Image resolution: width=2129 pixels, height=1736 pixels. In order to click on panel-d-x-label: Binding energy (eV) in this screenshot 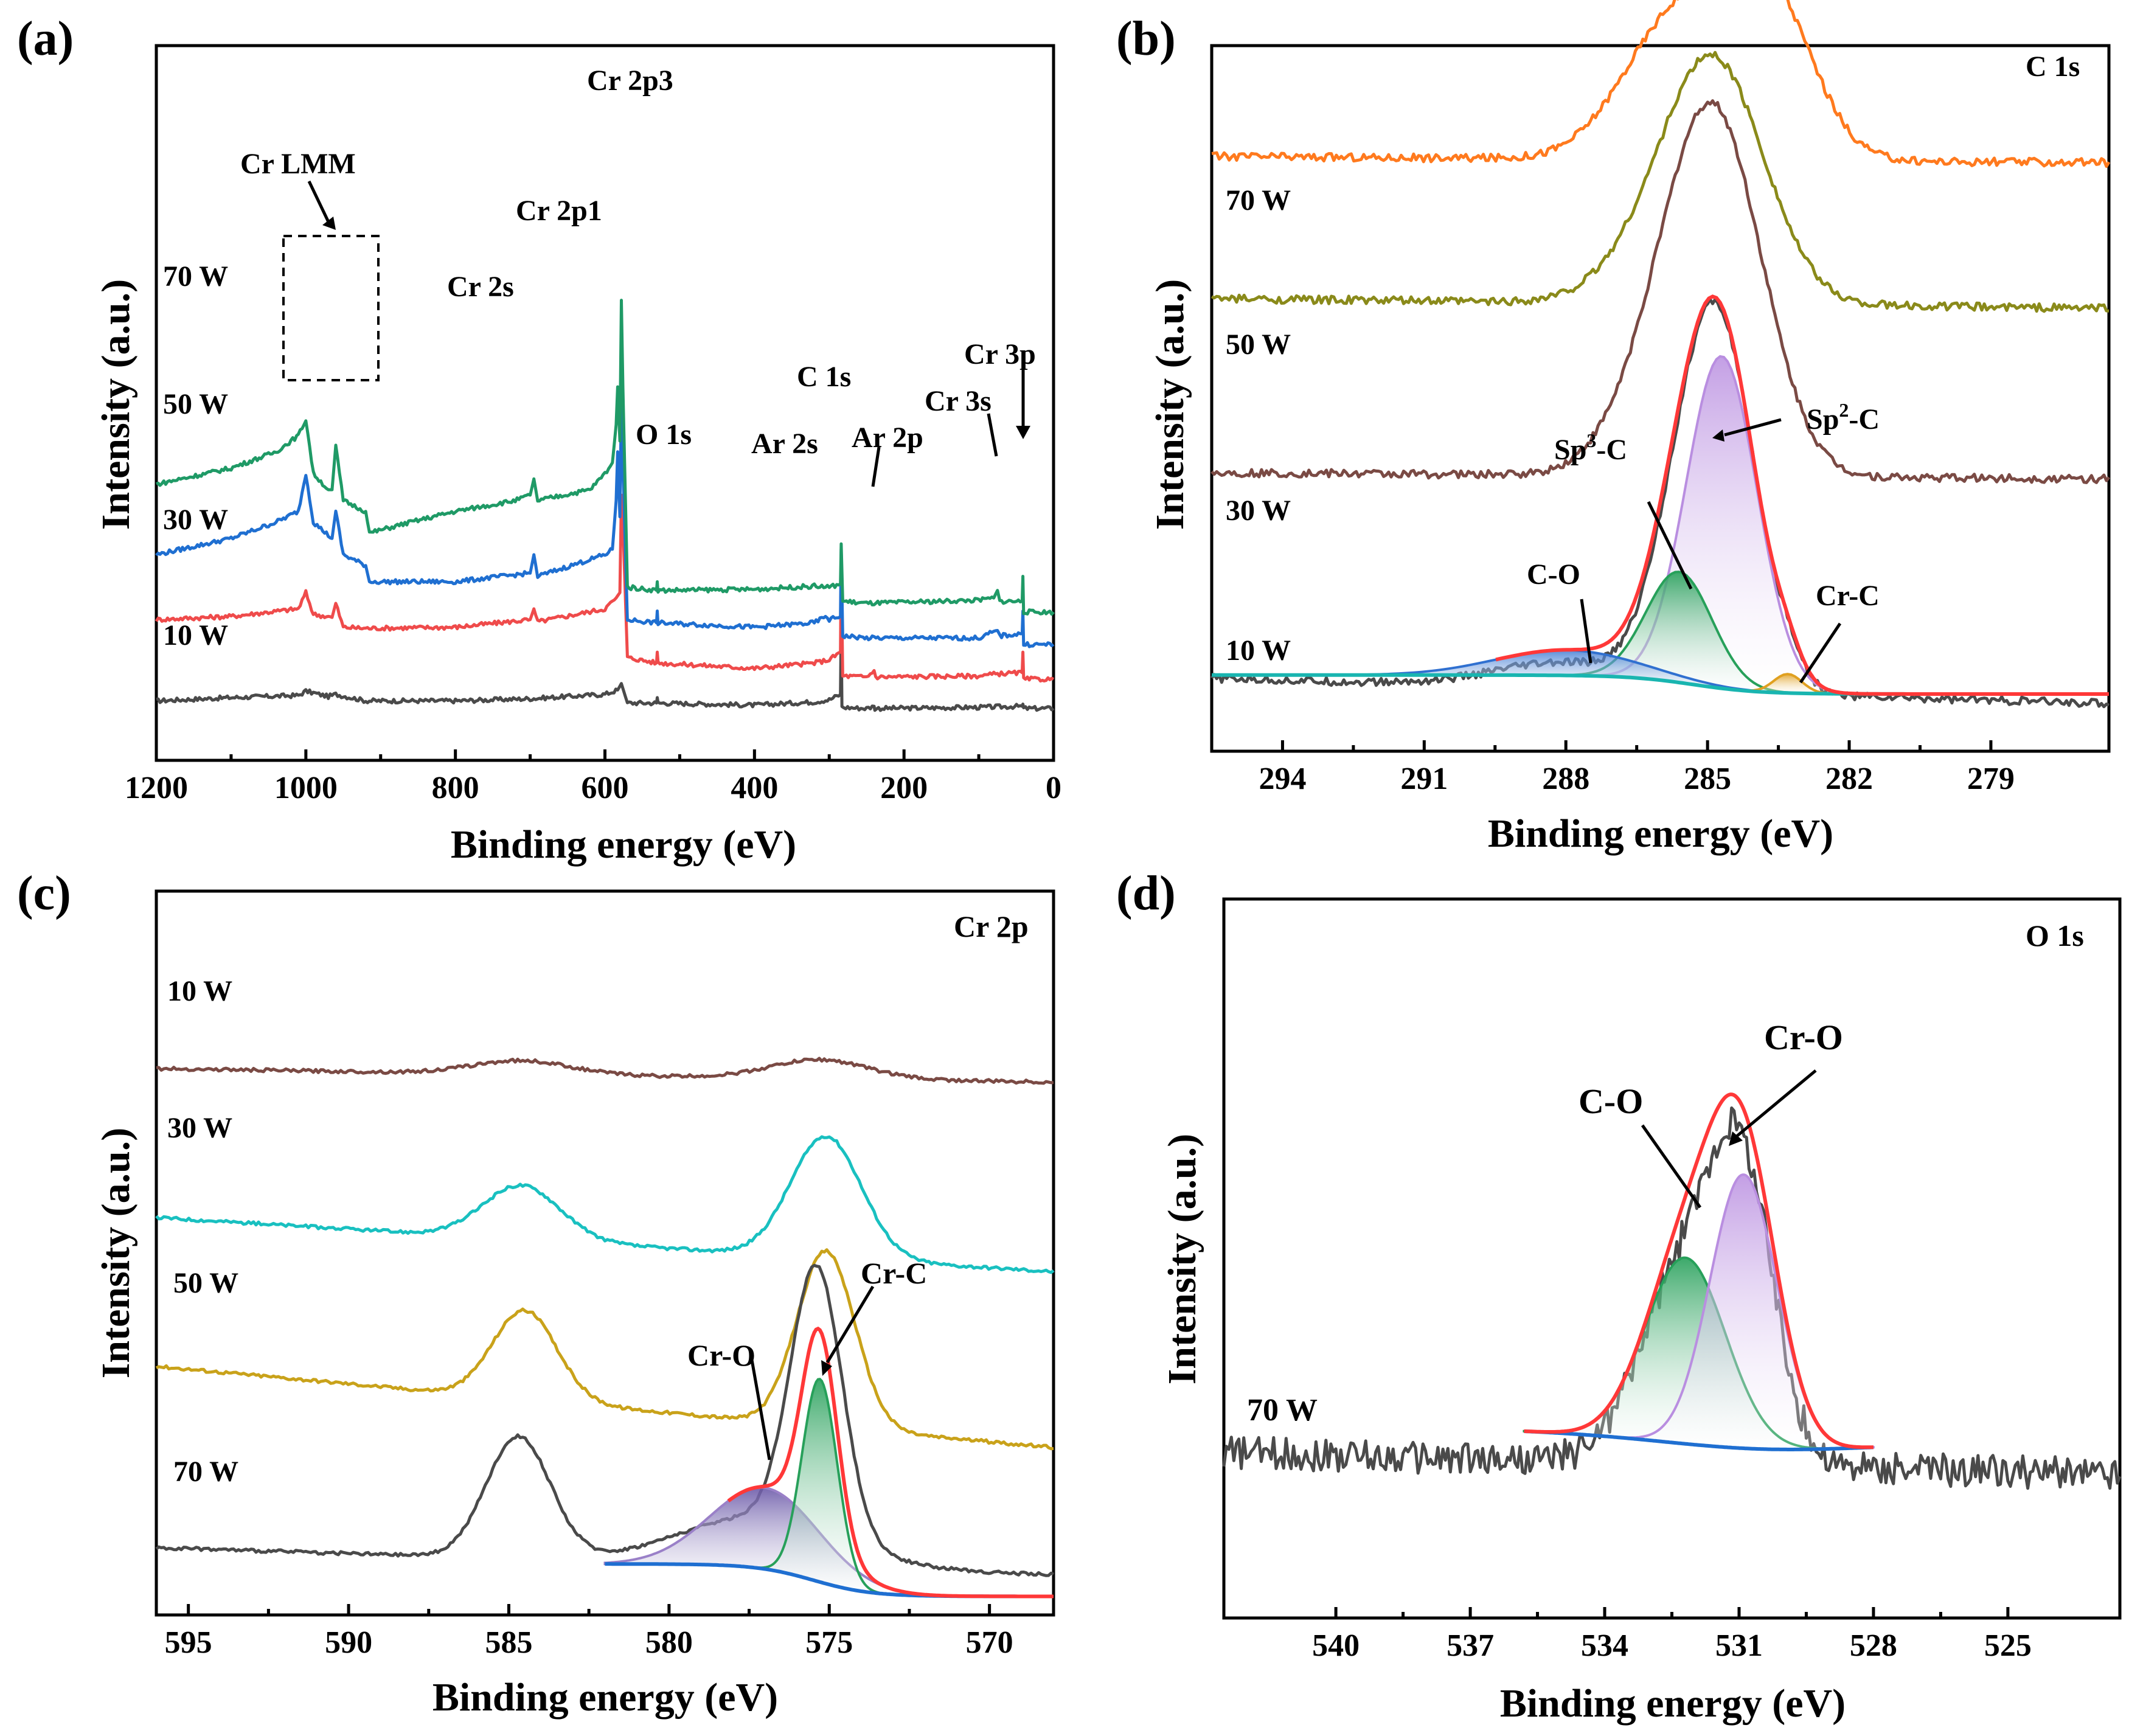, I will do `click(1673, 1703)`.